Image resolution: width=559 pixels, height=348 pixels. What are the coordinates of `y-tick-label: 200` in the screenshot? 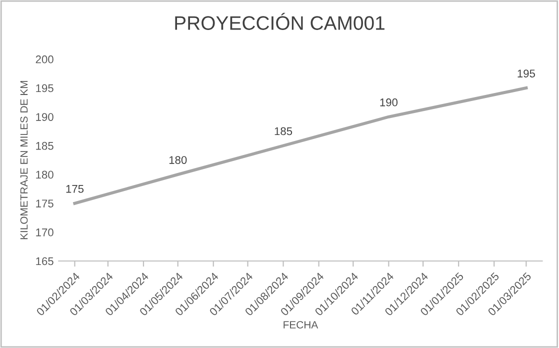 It's located at (45, 59).